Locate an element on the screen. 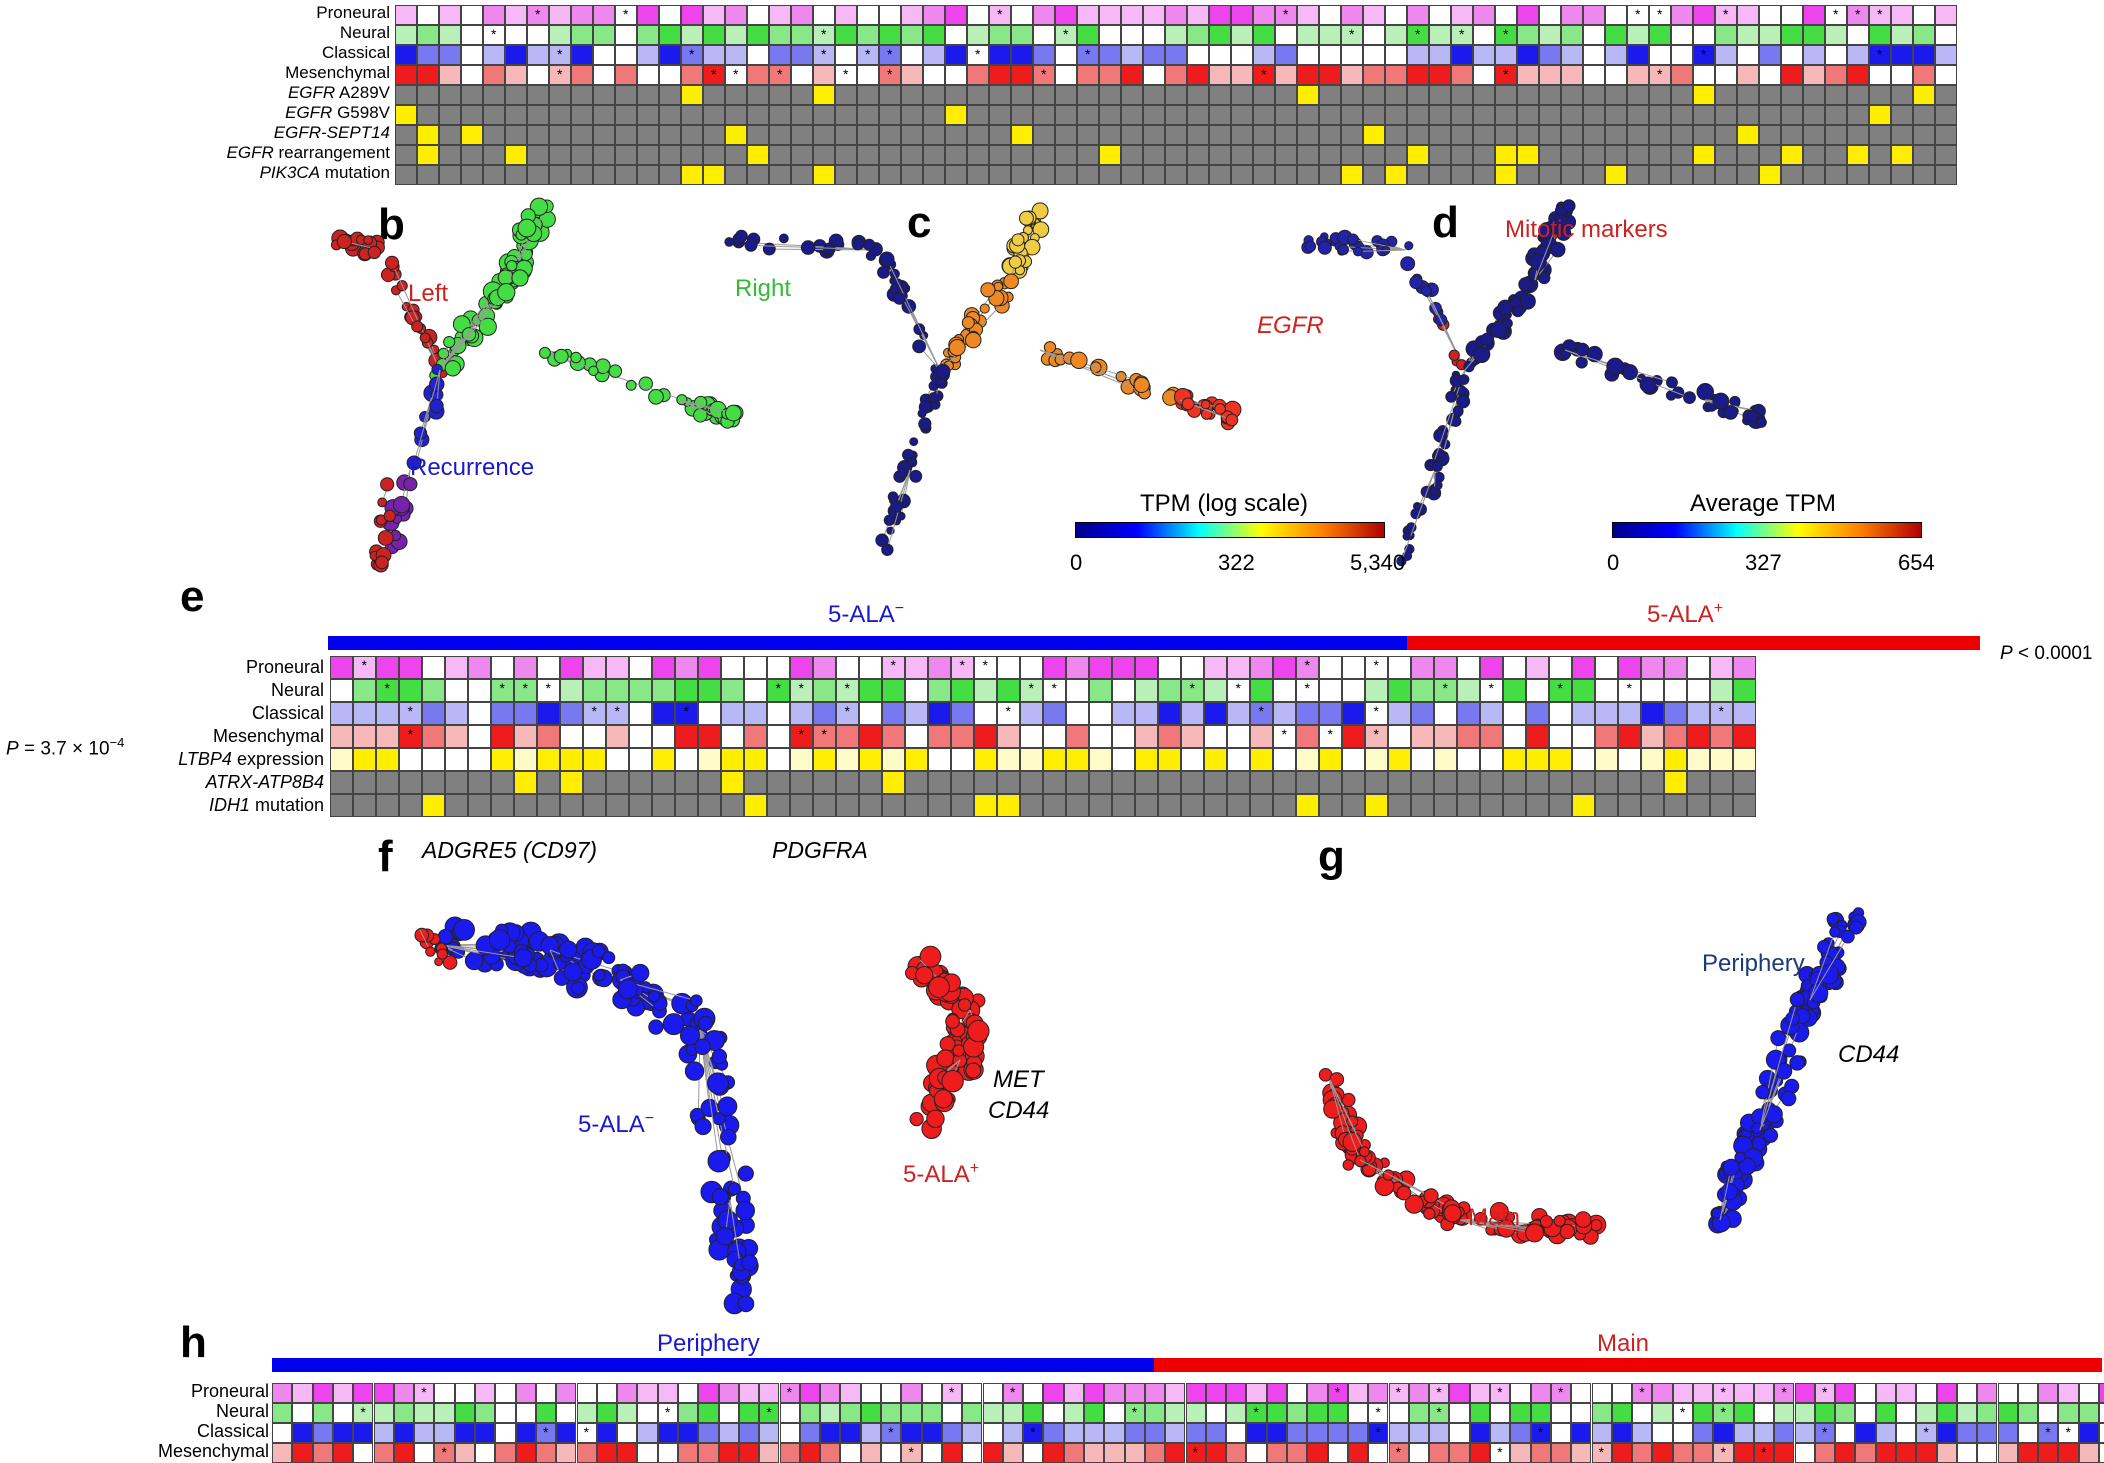 The height and width of the screenshot is (1463, 2104). panel-letter-e: e is located at coordinates (192, 596).